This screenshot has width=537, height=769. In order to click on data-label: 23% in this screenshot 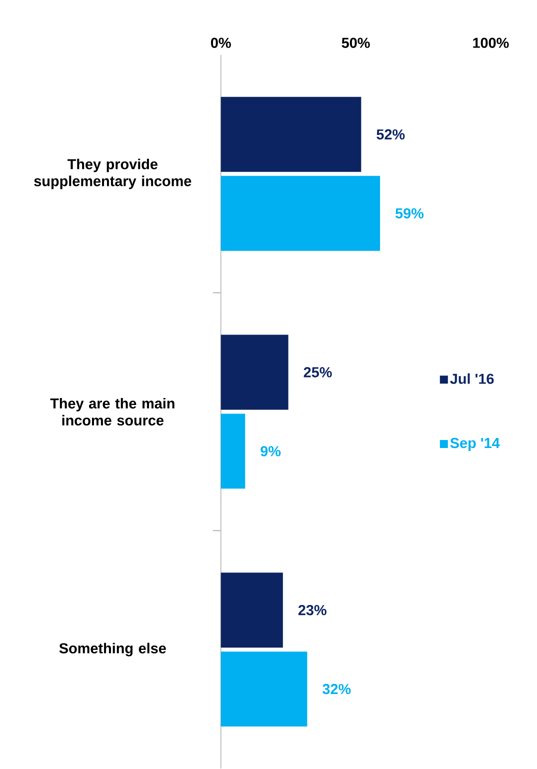, I will do `click(312, 610)`.